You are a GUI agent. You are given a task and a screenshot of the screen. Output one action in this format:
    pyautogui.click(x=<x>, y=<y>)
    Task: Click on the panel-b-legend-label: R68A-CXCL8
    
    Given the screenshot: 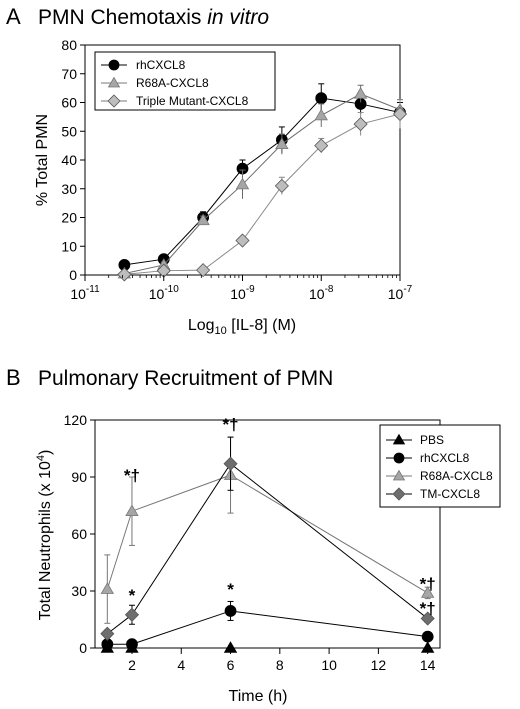 What is the action you would take?
    pyautogui.click(x=456, y=476)
    